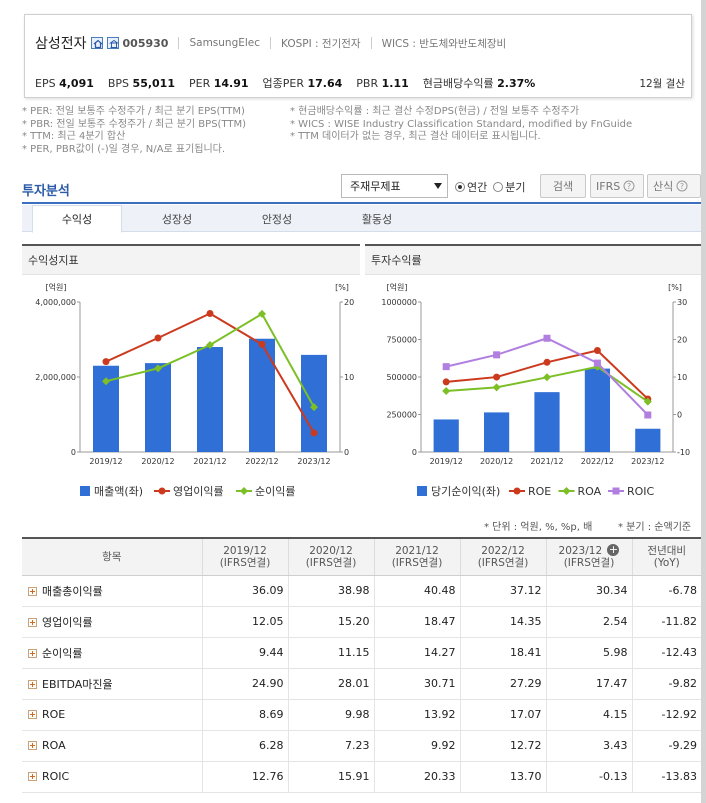  What do you see at coordinates (85, 491) in the screenshot?
I see `legend-swatch` at bounding box center [85, 491].